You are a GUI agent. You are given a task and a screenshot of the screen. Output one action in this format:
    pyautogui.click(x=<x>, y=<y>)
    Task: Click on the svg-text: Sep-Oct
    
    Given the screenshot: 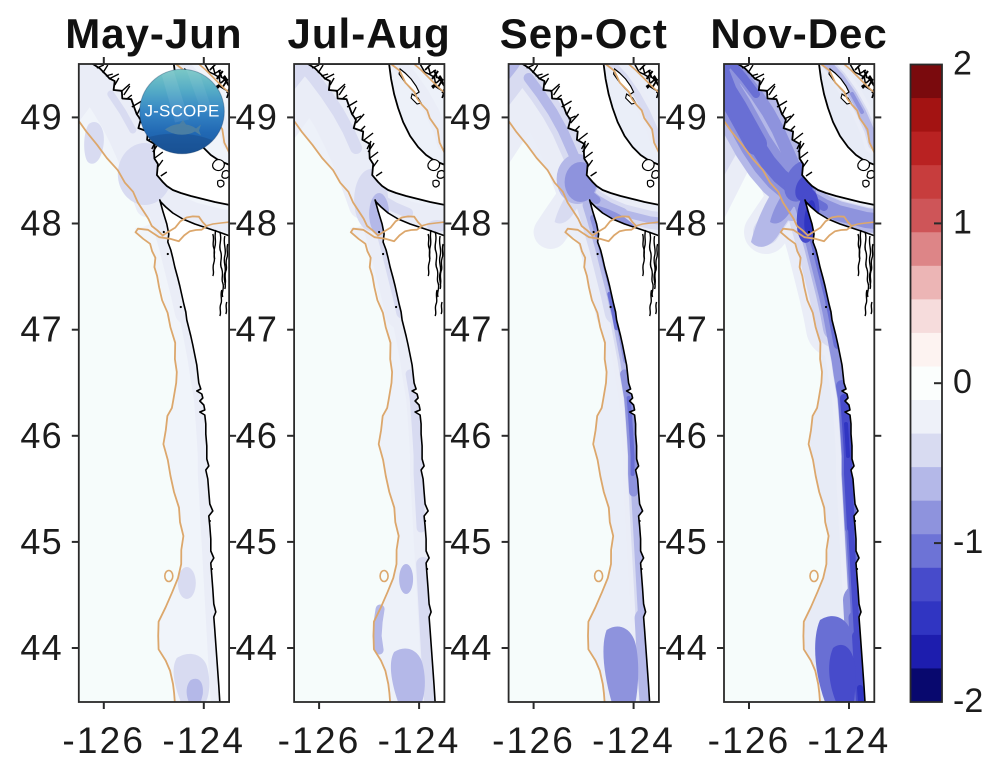 What is the action you would take?
    pyautogui.click(x=584, y=33)
    